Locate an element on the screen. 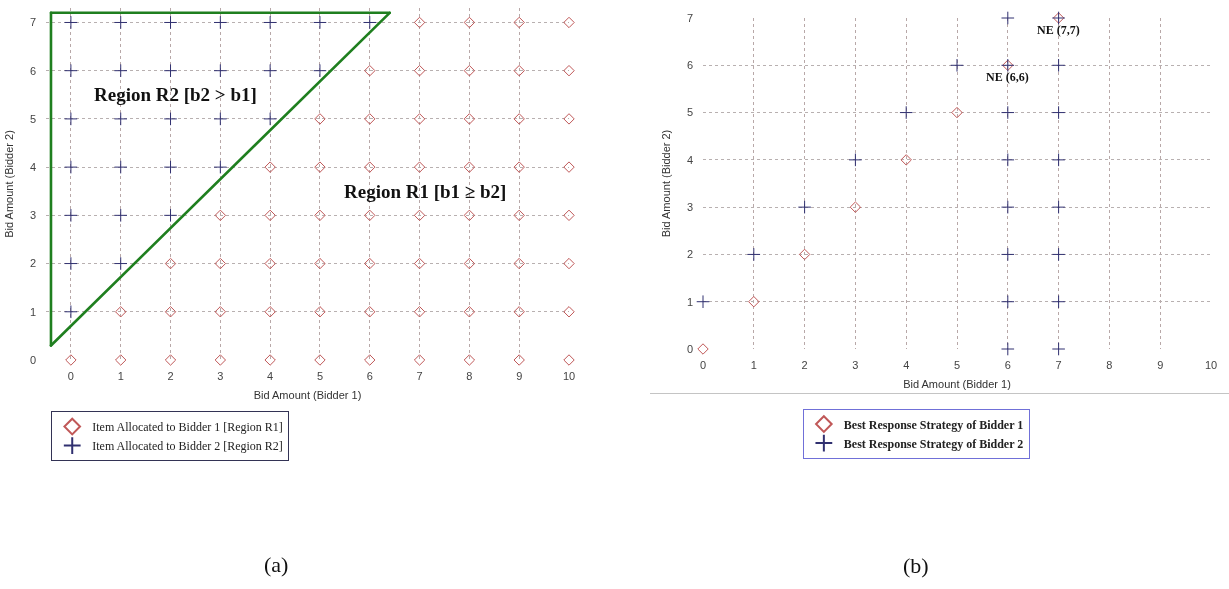  text: (a) is located at coordinates (276, 564).